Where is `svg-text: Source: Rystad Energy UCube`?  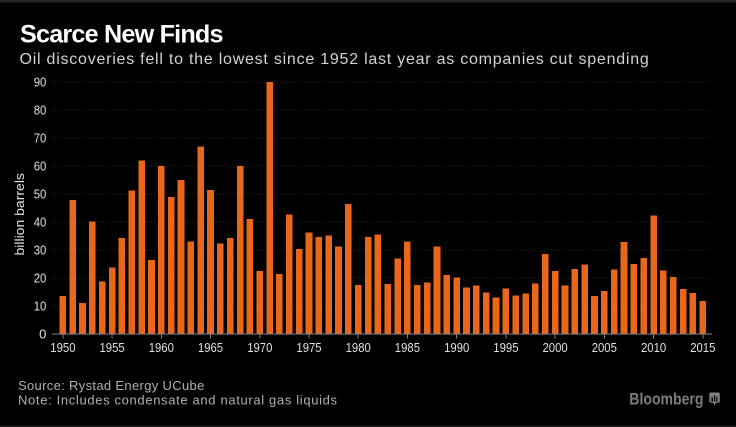 svg-text: Source: Rystad Energy UCube is located at coordinates (111, 385).